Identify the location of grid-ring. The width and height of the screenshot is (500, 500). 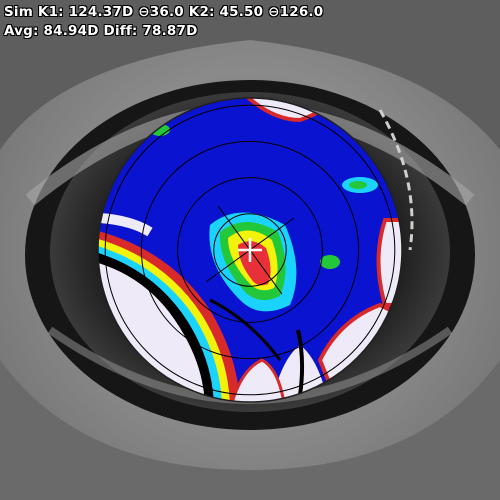
(250, 250).